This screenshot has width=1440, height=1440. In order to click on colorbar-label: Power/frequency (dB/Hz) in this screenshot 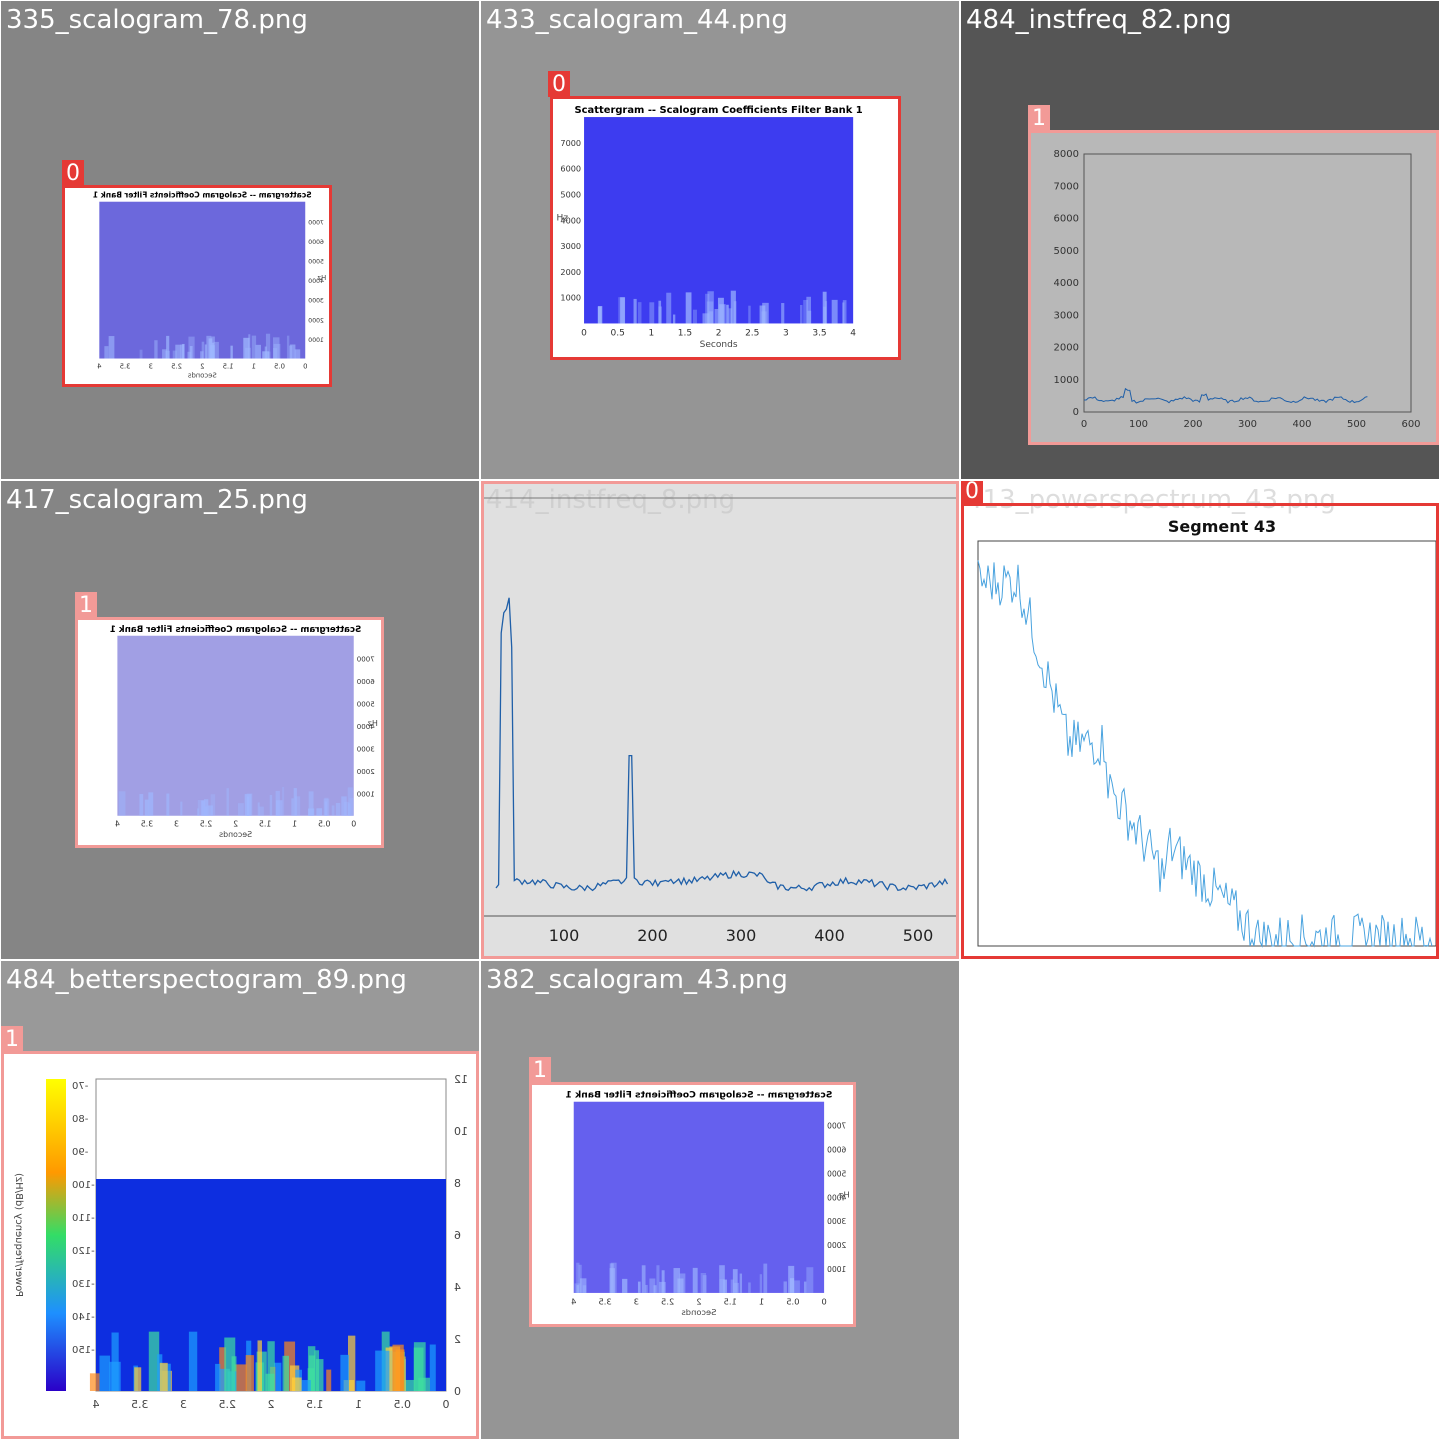, I will do `click(18, 1235)`.